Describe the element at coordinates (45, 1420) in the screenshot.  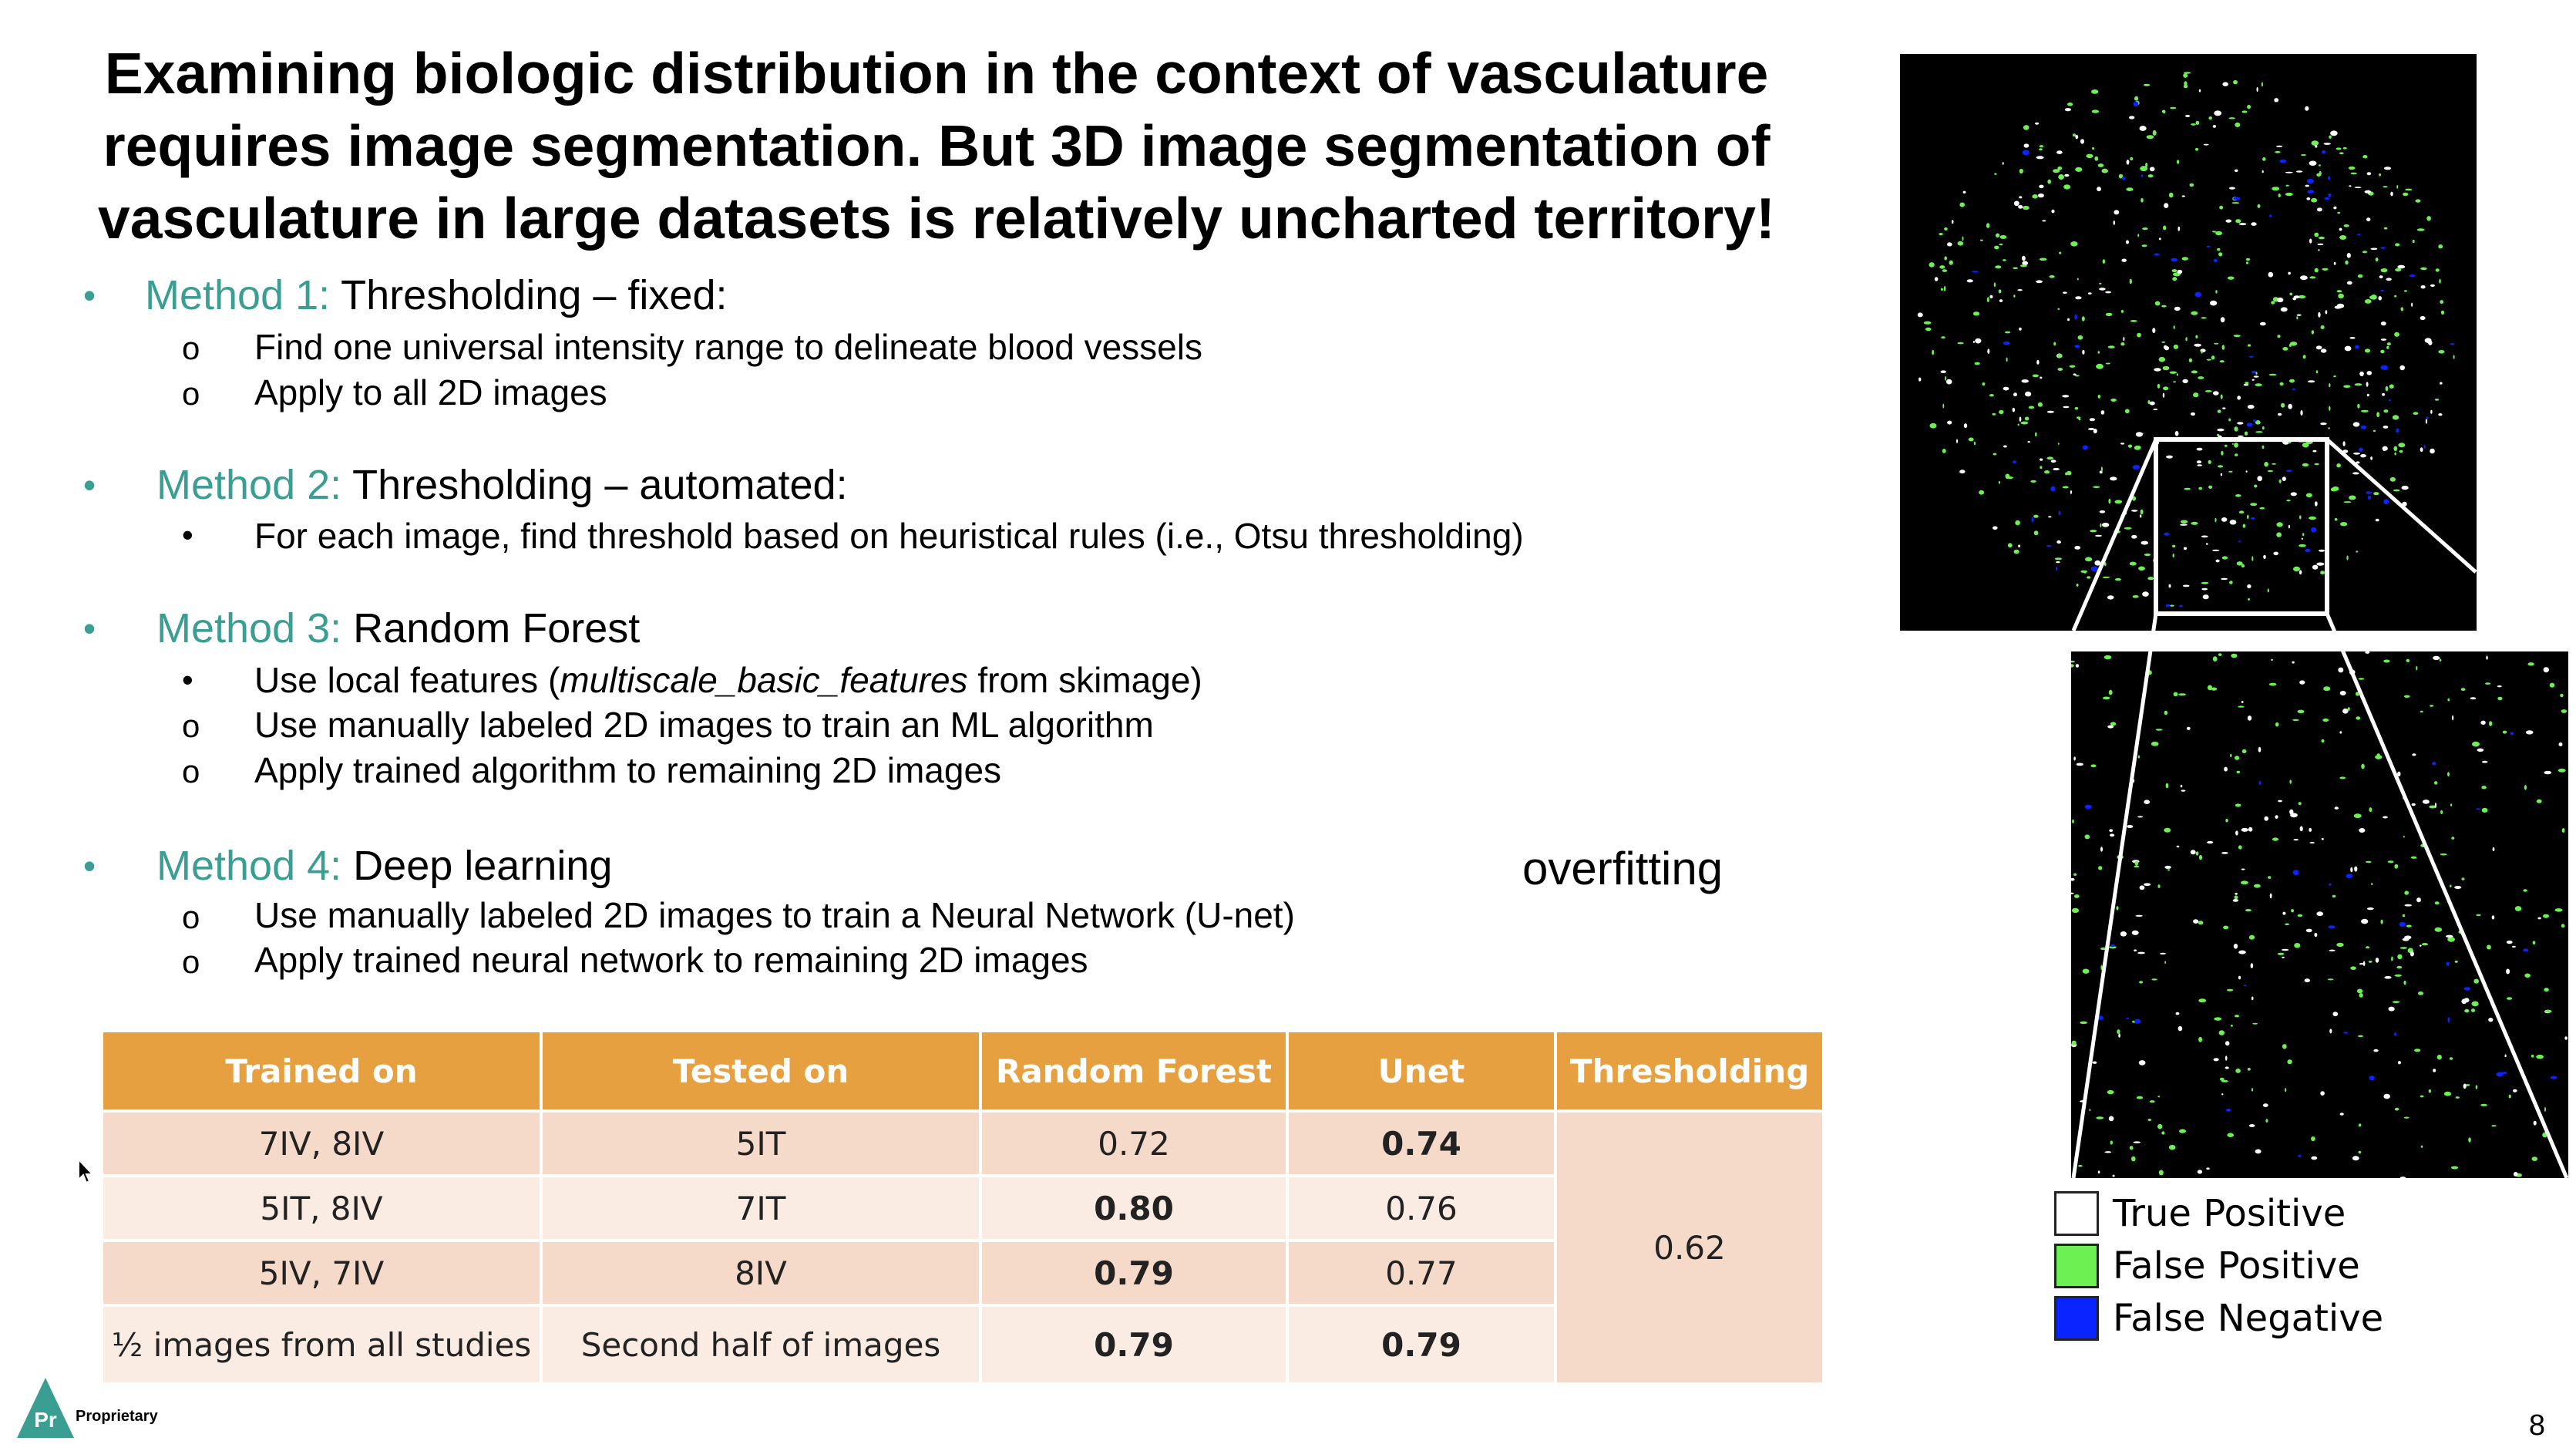
I see `logo-text: Pr` at that location.